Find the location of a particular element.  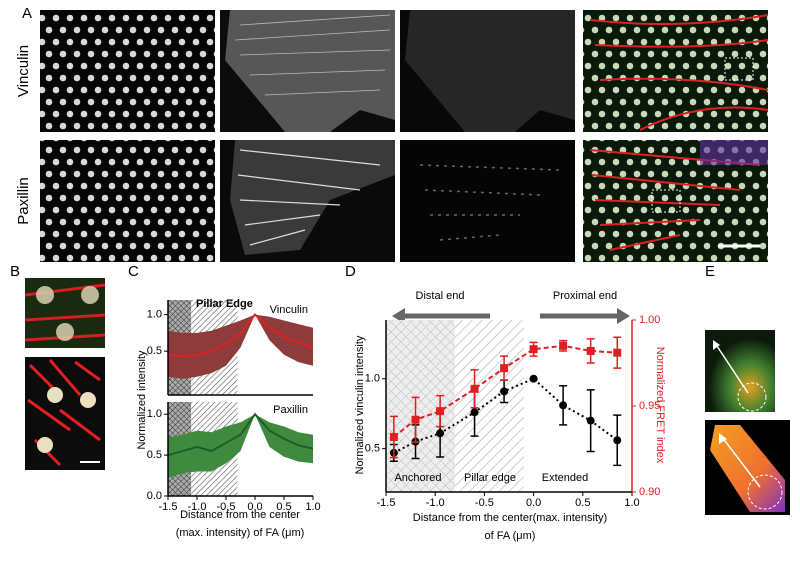

annotation: Pillar Edge is located at coordinates (224, 304).